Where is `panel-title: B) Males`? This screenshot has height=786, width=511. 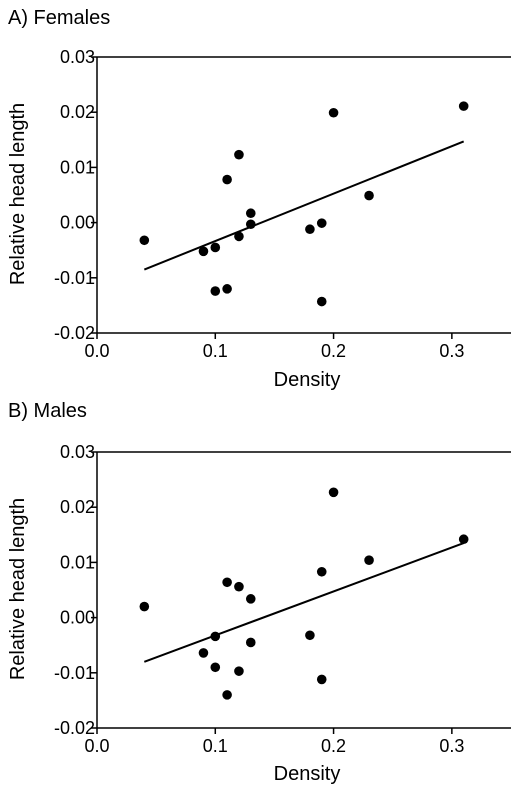 panel-title: B) Males is located at coordinates (47, 411).